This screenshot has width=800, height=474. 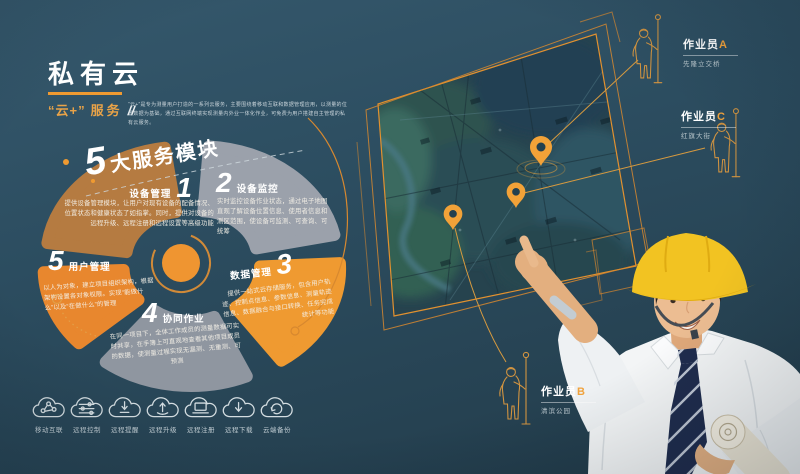 I want to click on wedge-device-management, so click(x=111, y=200).